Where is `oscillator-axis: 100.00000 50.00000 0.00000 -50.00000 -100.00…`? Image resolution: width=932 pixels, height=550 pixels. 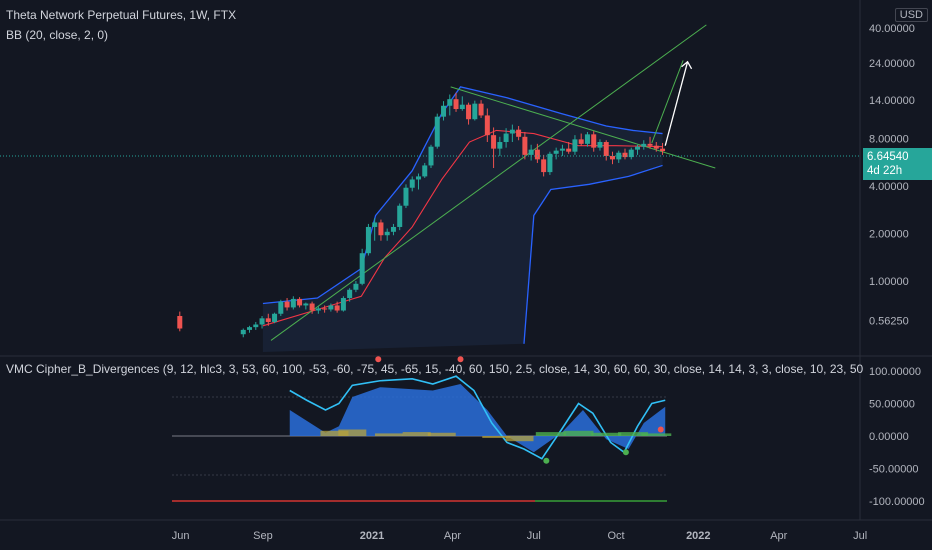
oscillator-axis: 100.00000 50.00000 0.00000 -50.00000 -100.00… is located at coordinates (897, 437).